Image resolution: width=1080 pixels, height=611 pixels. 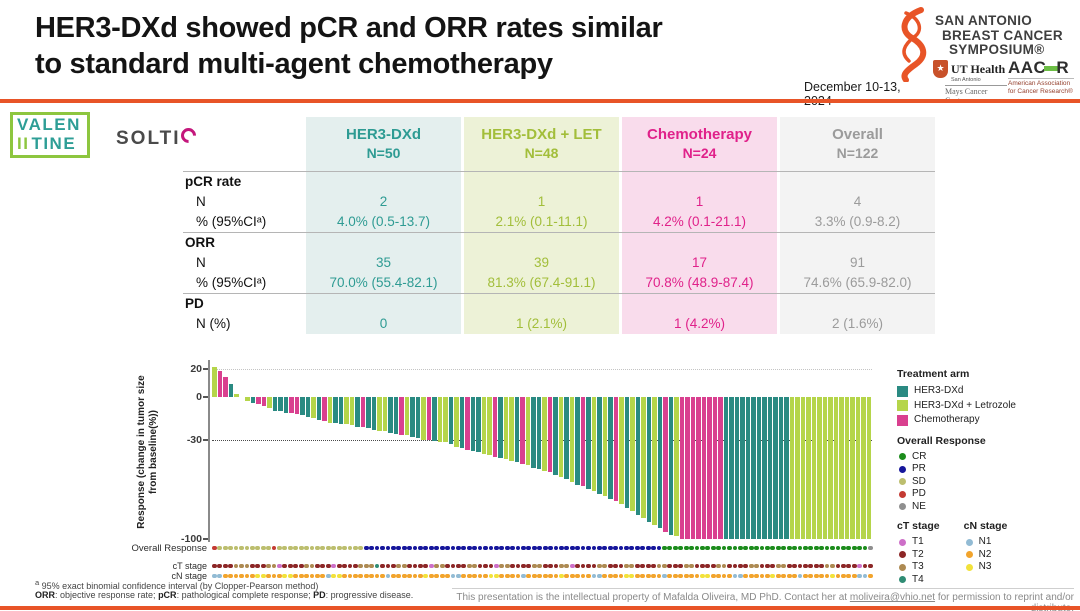 What do you see at coordinates (986, 549) in the screenshot?
I see `cn-stage-legend: cN stage N1 N2 N3` at bounding box center [986, 549].